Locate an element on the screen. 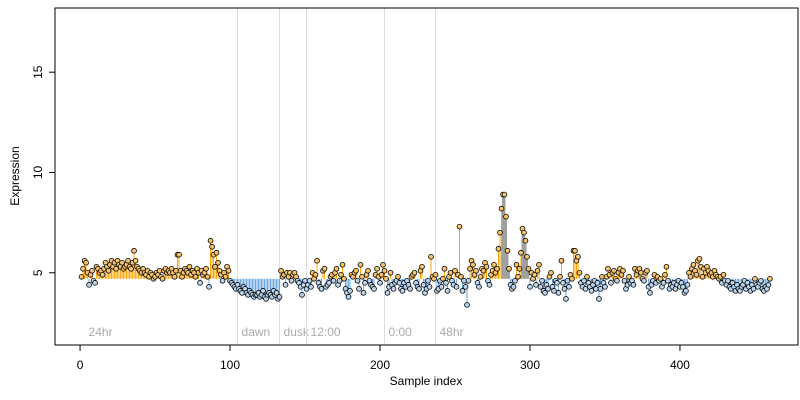  x-tick-label: 300 is located at coordinates (530, 365).